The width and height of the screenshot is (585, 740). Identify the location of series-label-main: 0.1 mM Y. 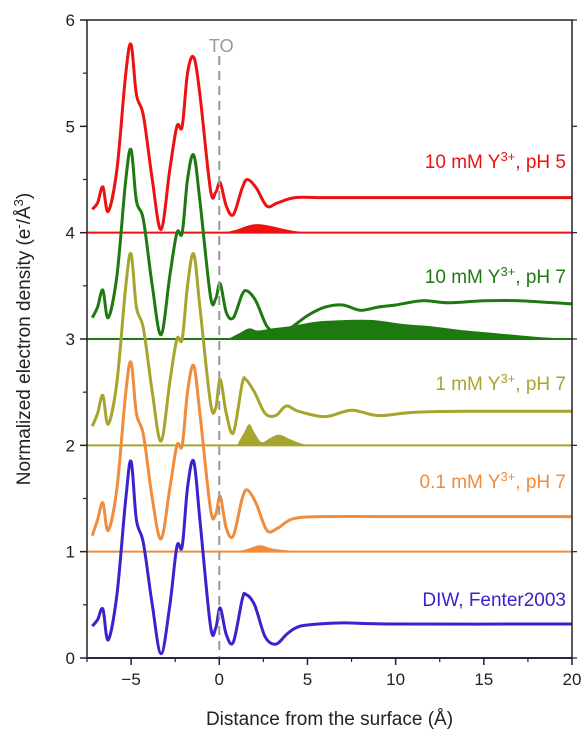
(460, 482).